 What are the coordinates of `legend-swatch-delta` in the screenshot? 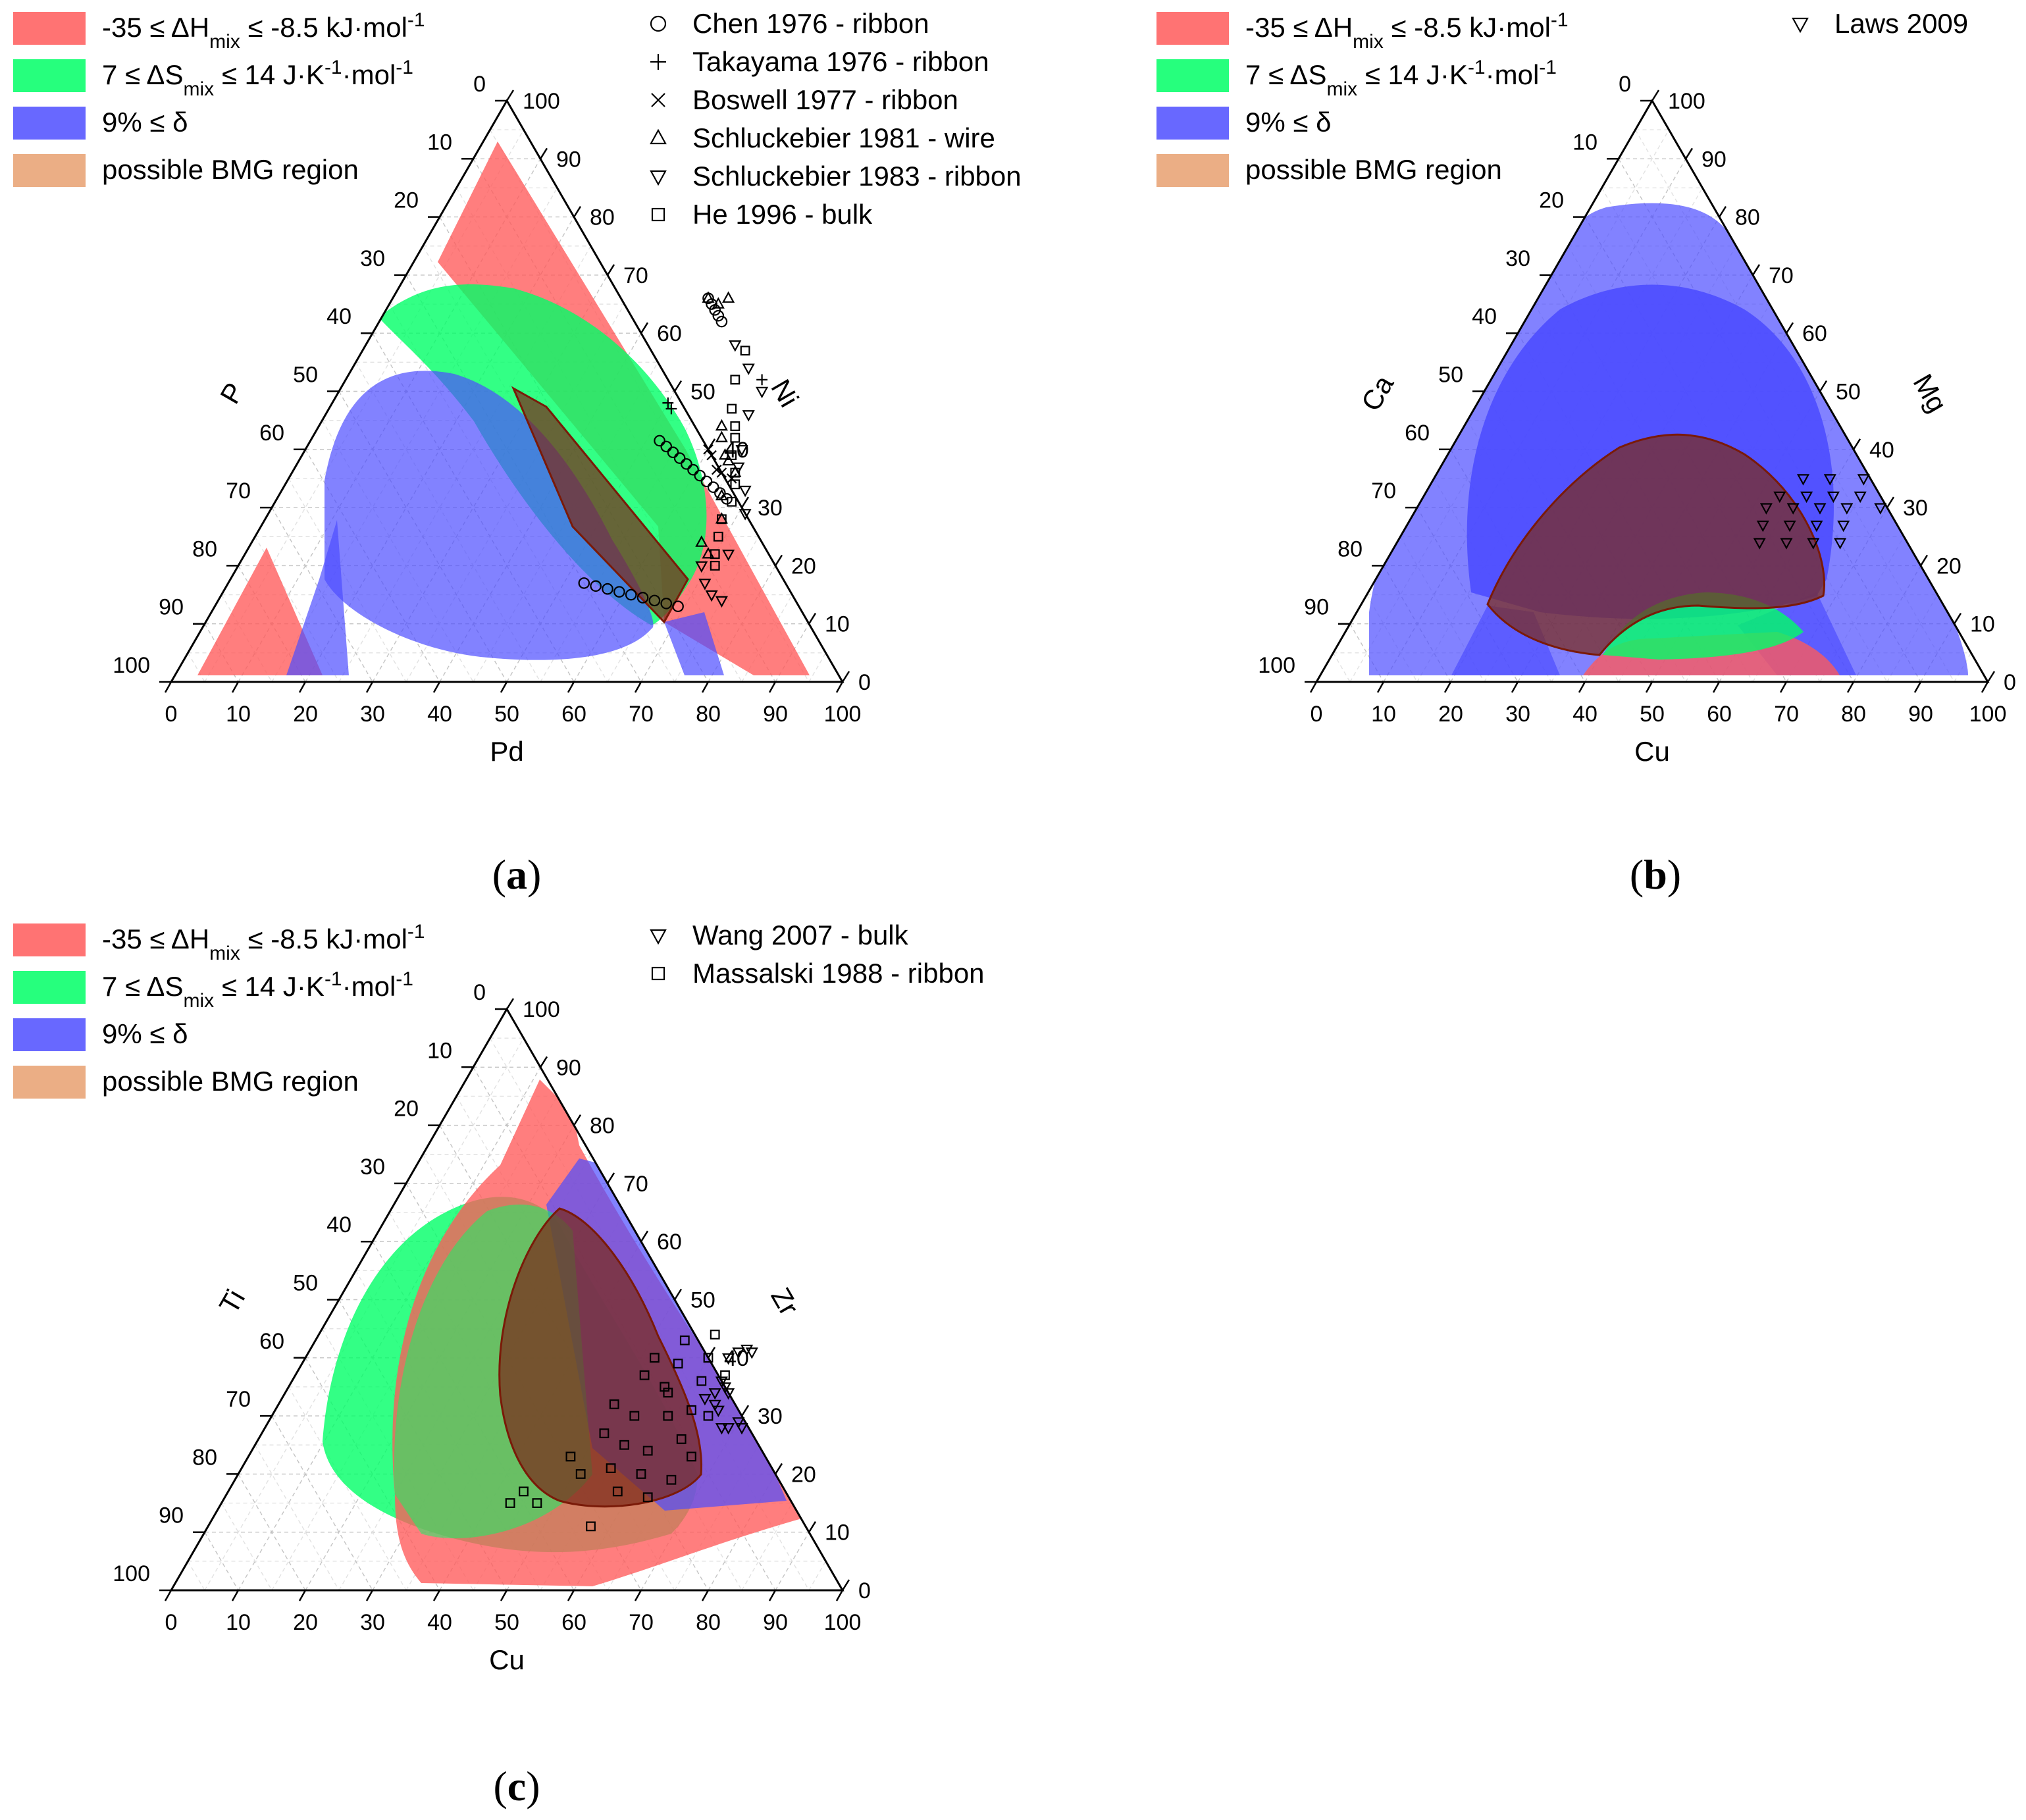 It's located at (1192, 123).